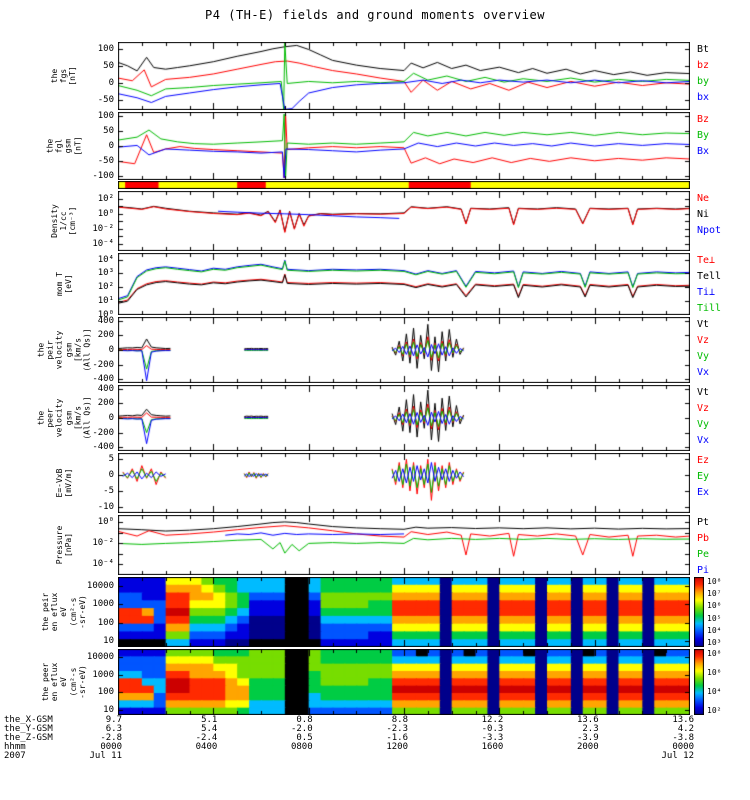  Describe the element at coordinates (703, 65) in the screenshot. I see `legend-label-bz: bz` at that location.